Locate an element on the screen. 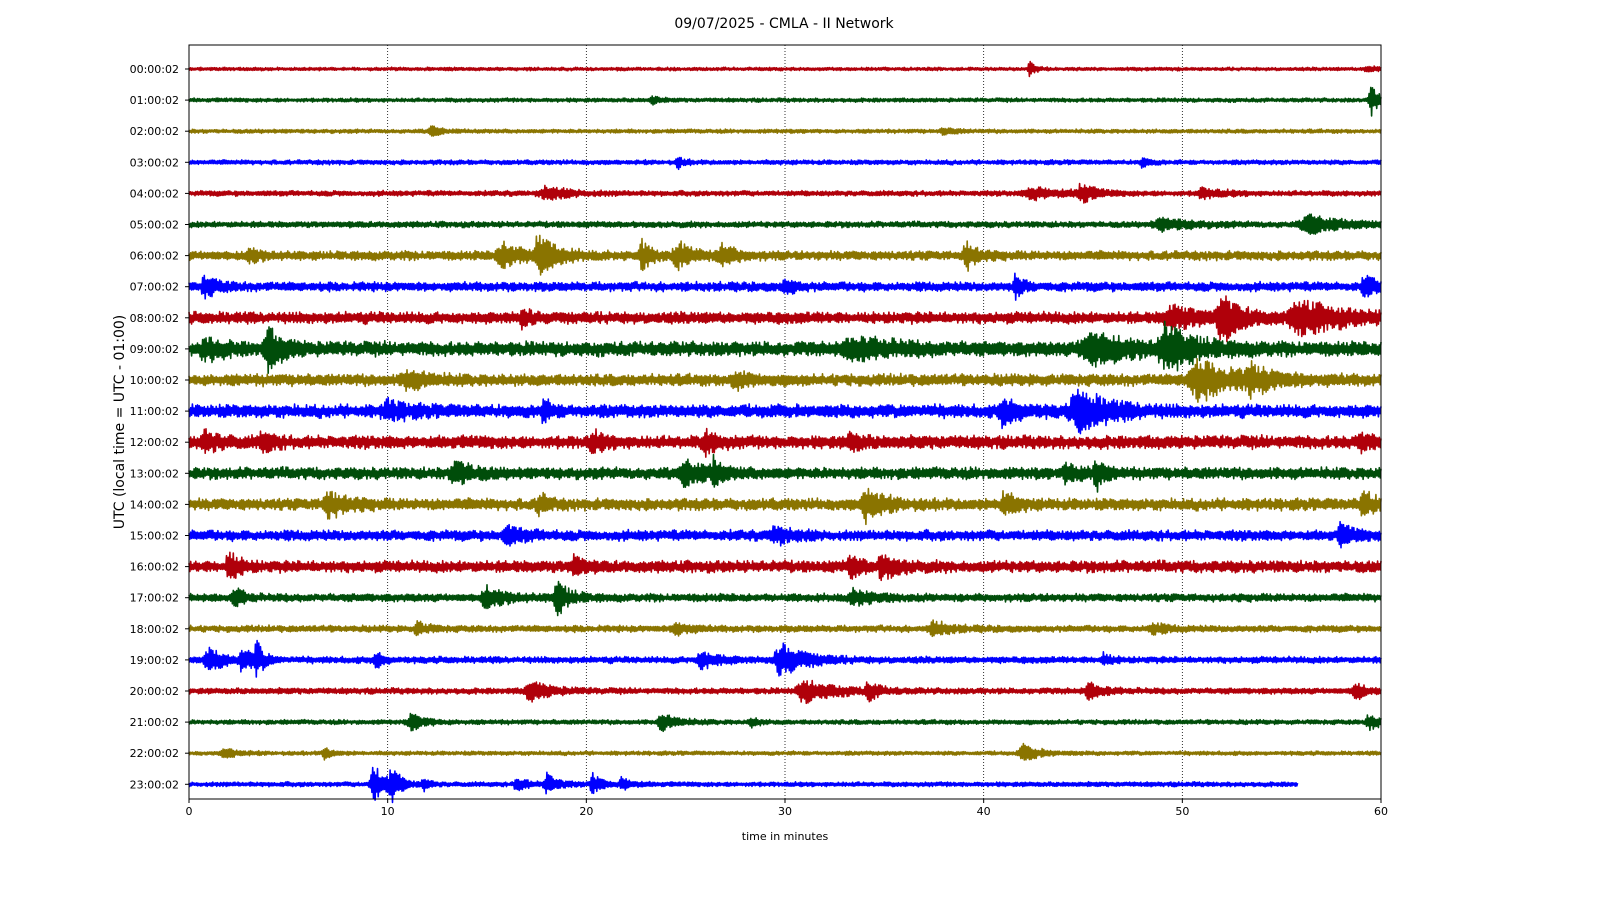  x-tick-label: 0 is located at coordinates (189, 811).